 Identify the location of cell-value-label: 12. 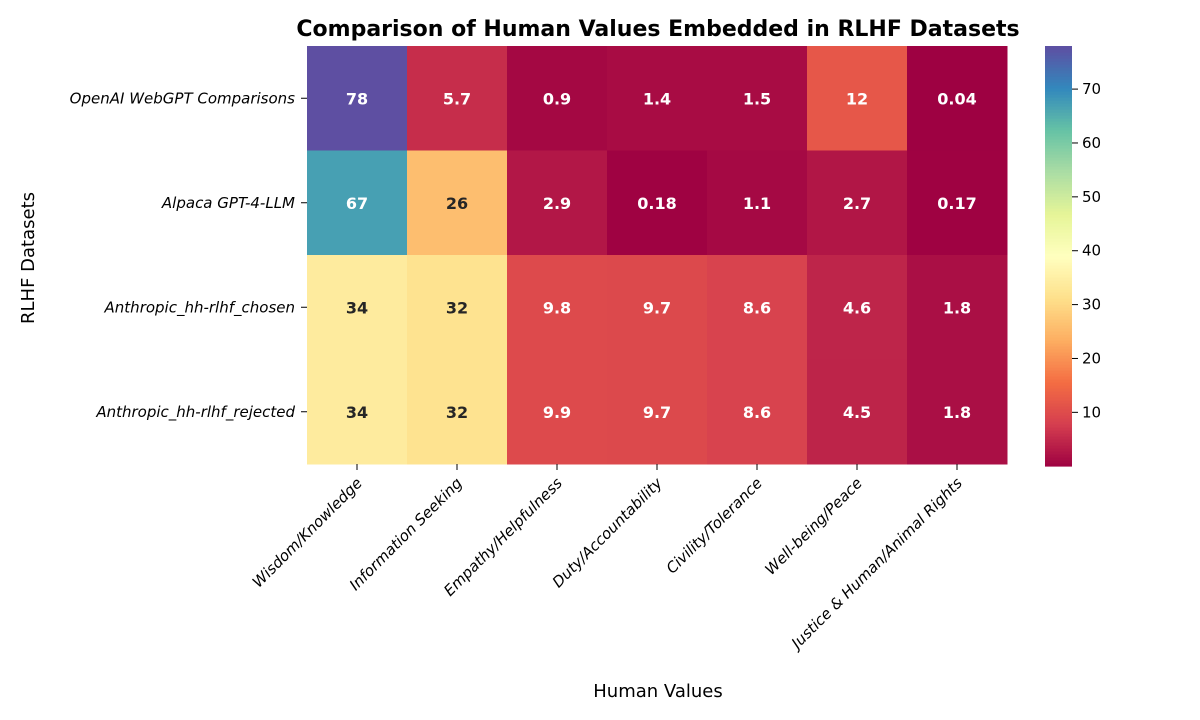
(857, 98).